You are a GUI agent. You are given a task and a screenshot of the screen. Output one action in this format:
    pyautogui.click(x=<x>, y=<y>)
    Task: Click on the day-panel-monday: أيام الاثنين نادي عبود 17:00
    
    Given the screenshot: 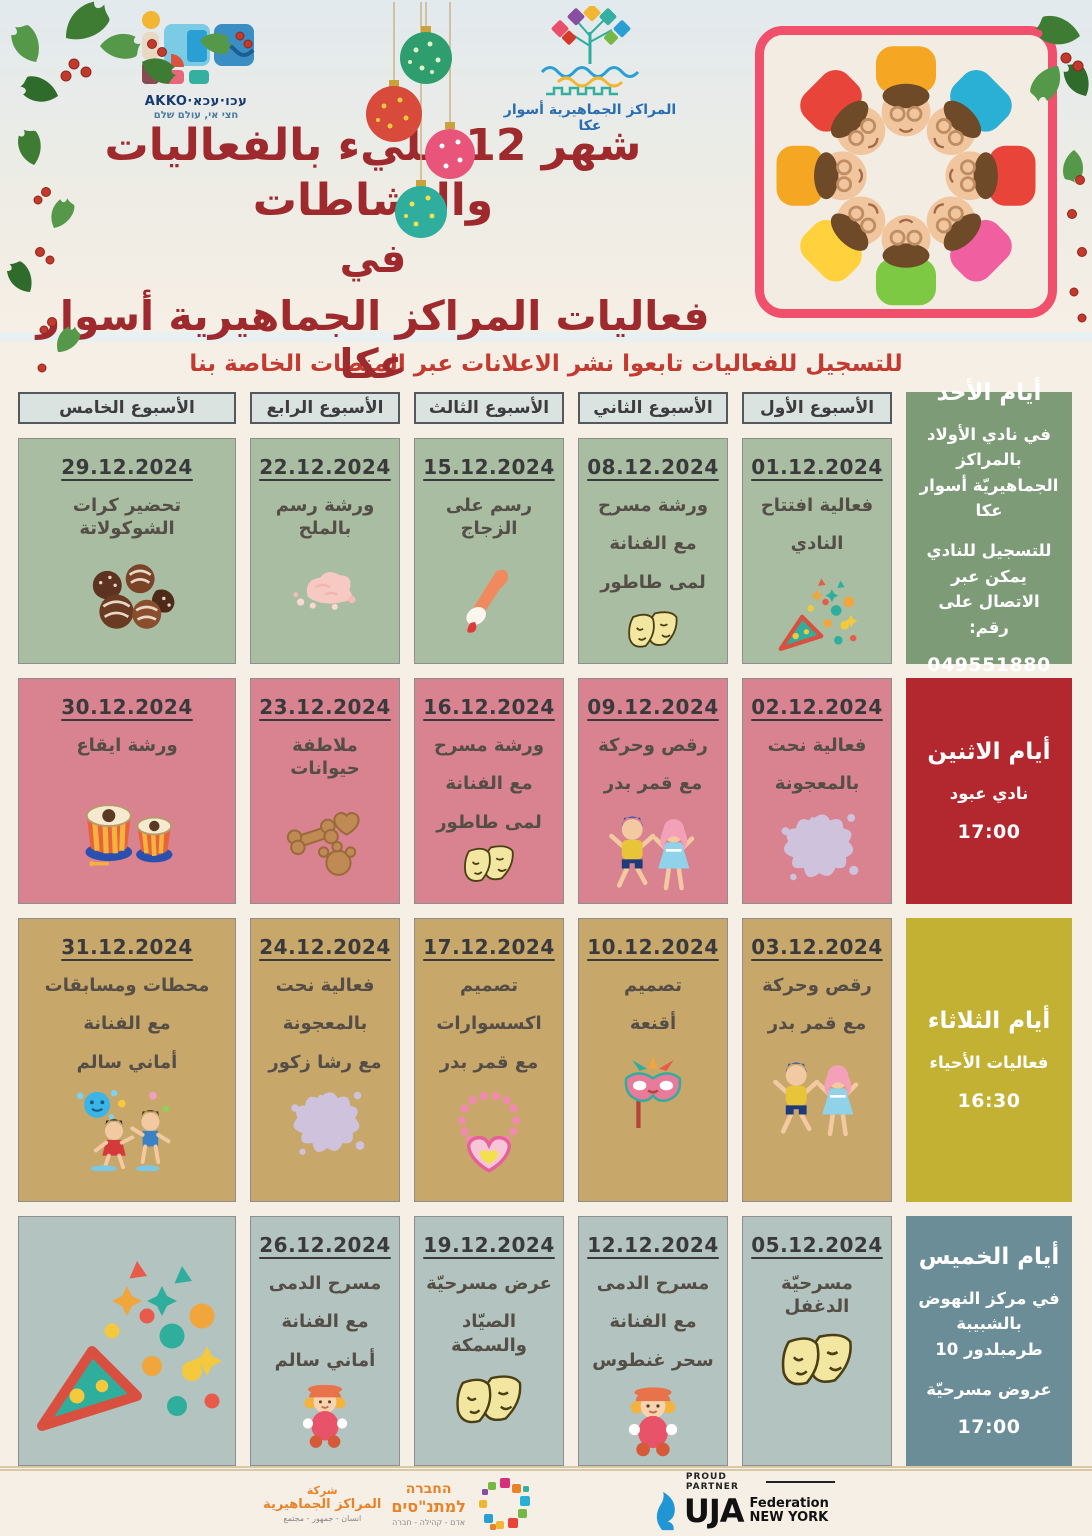 What is the action you would take?
    pyautogui.click(x=989, y=791)
    